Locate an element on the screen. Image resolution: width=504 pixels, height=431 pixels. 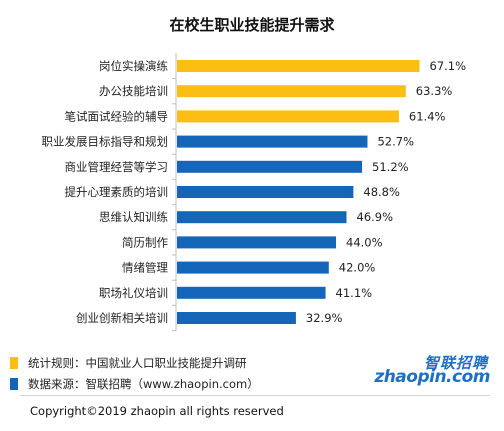
stat-rule-note: 统计规则：中国就业人口职业技能提升调研 is located at coordinates (128, 363).